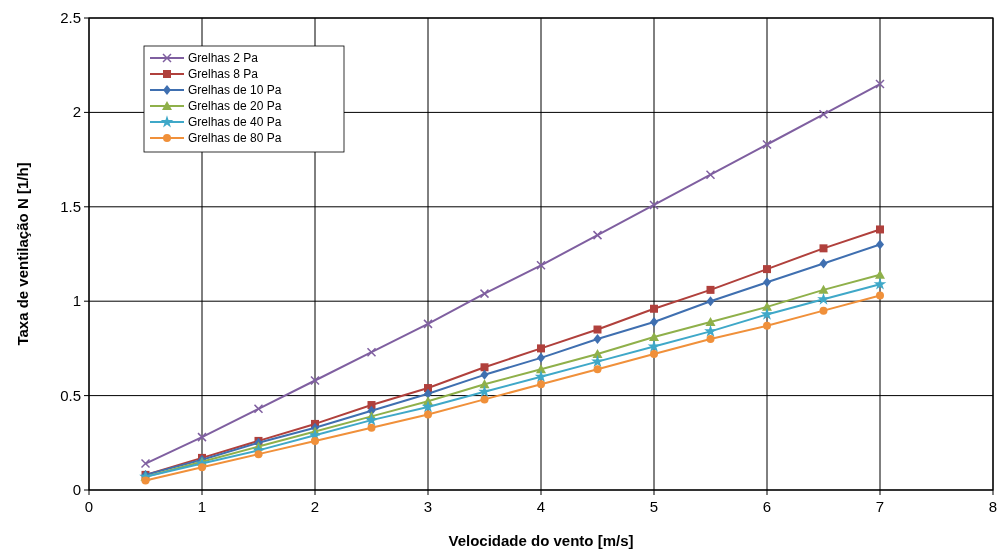  Describe the element at coordinates (202, 506) in the screenshot. I see `x-tick-label: 1` at that location.